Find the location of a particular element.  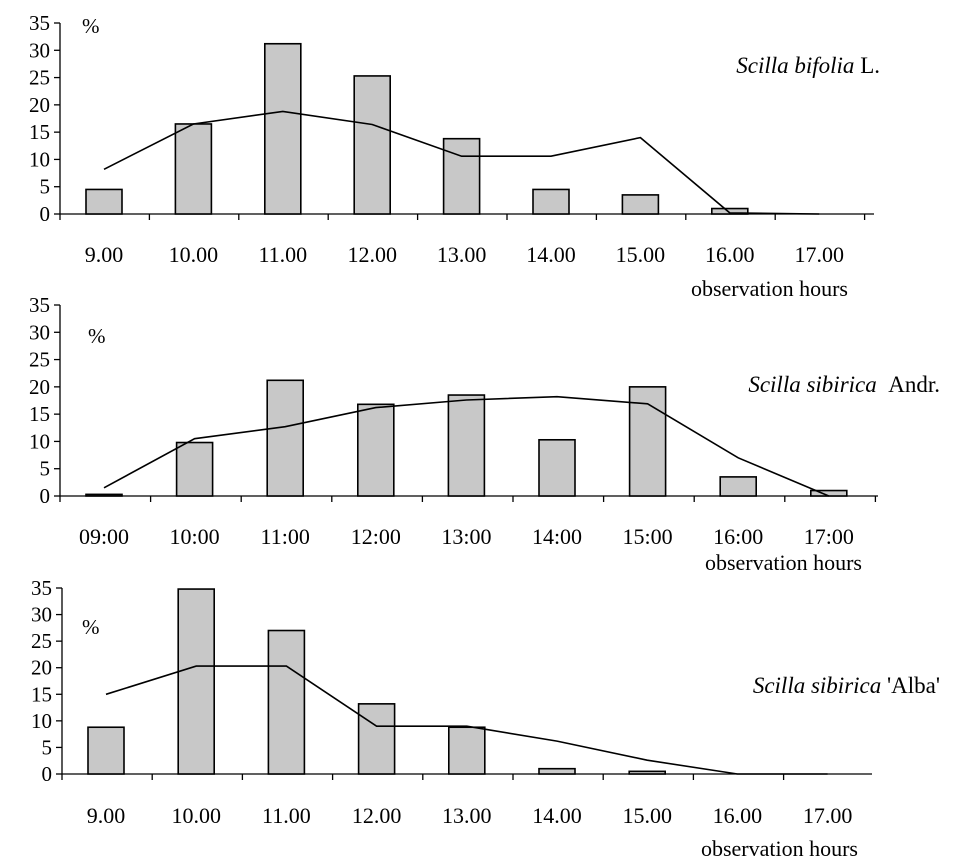

x-tick-label: 10:00 is located at coordinates (195, 536).